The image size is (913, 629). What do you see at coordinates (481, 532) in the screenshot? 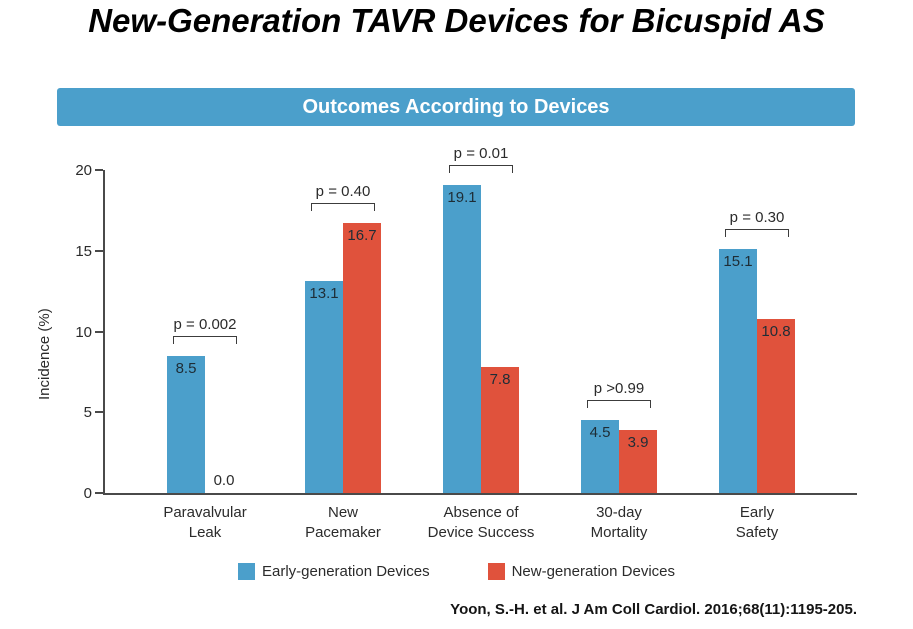
I see `category-label-line: Device Success` at bounding box center [481, 532].